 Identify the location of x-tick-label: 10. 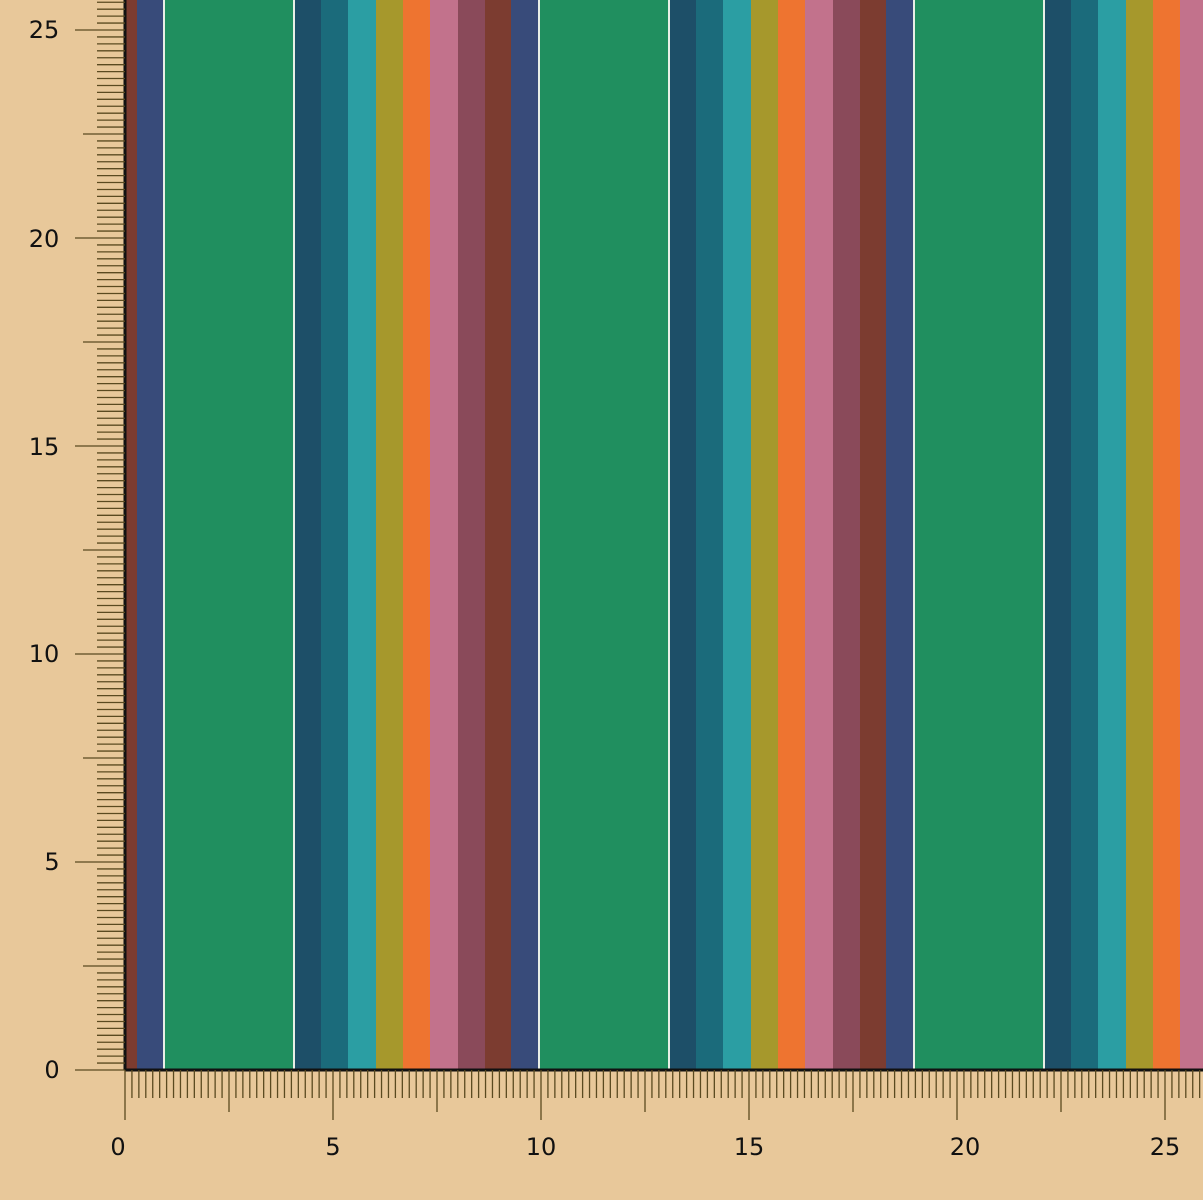
(541, 1147).